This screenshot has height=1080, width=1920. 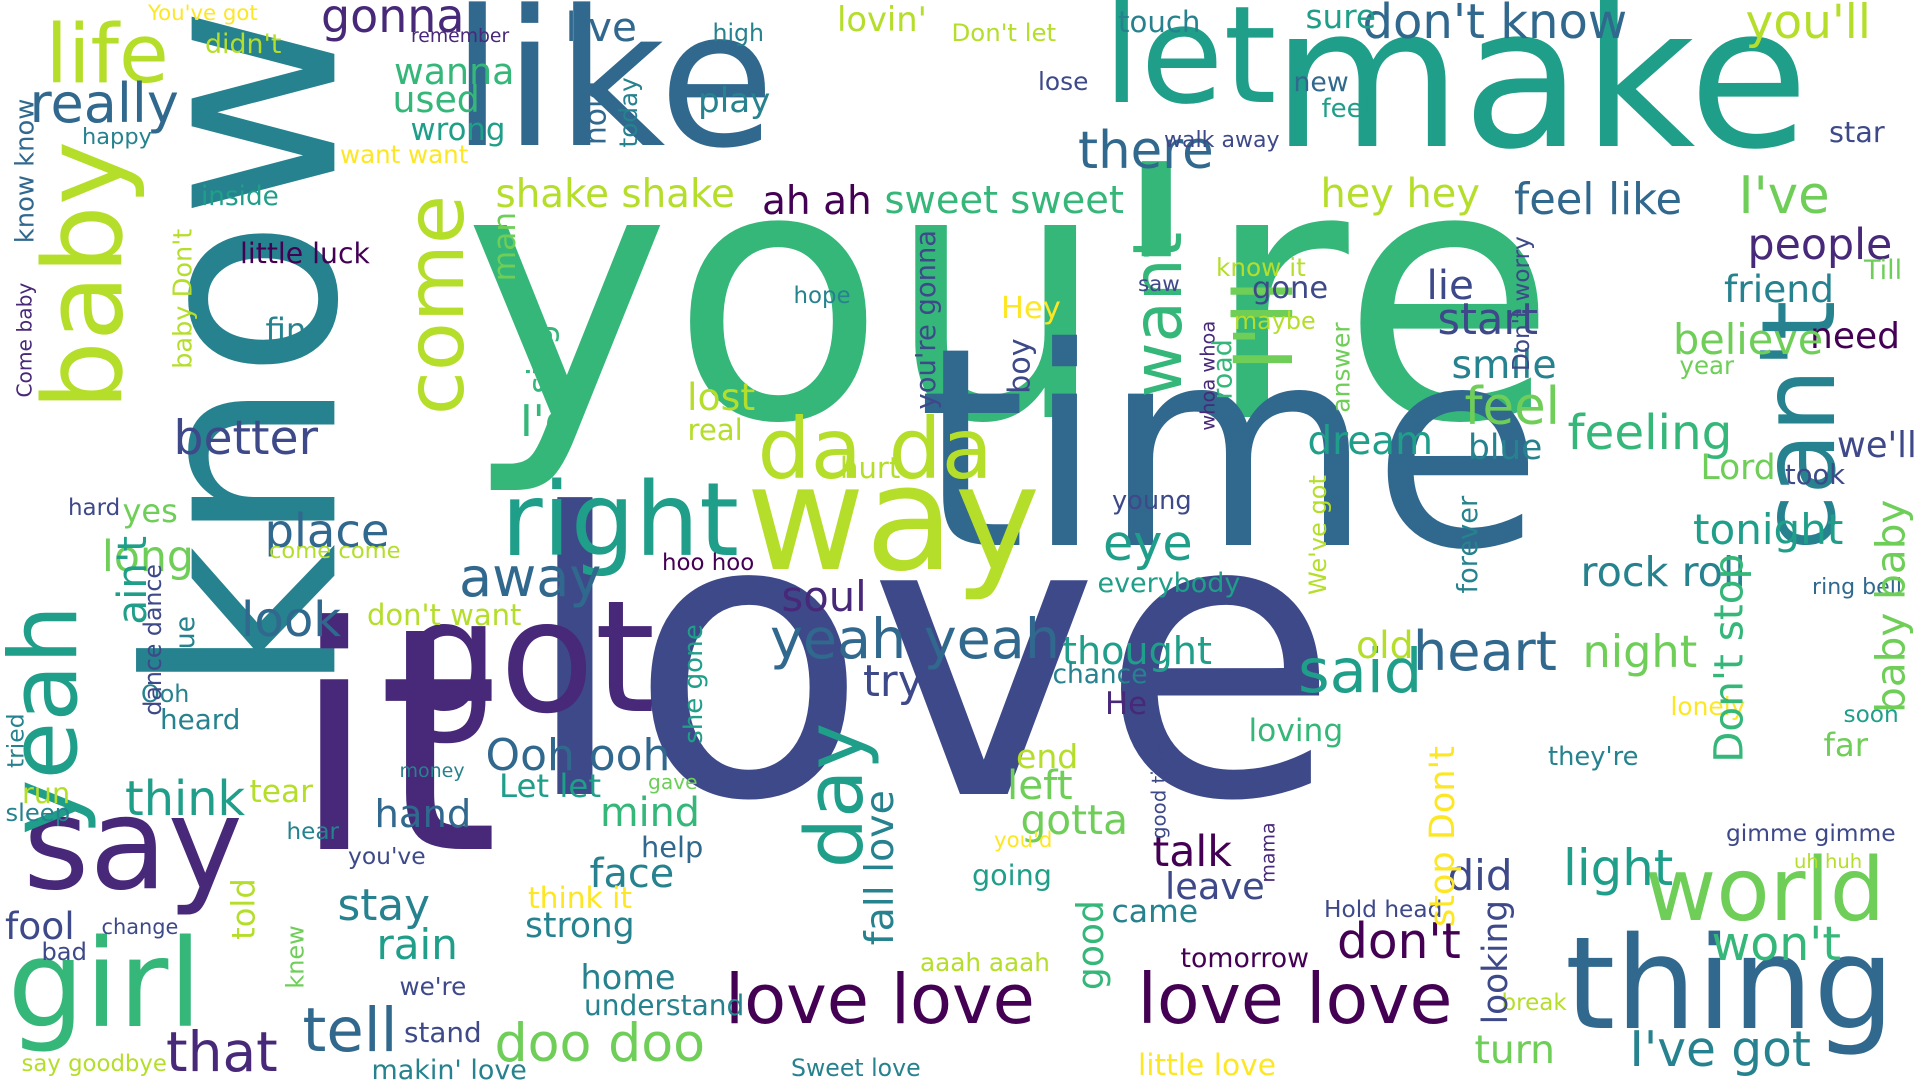 I want to click on word-know-know: know know, so click(x=24, y=171).